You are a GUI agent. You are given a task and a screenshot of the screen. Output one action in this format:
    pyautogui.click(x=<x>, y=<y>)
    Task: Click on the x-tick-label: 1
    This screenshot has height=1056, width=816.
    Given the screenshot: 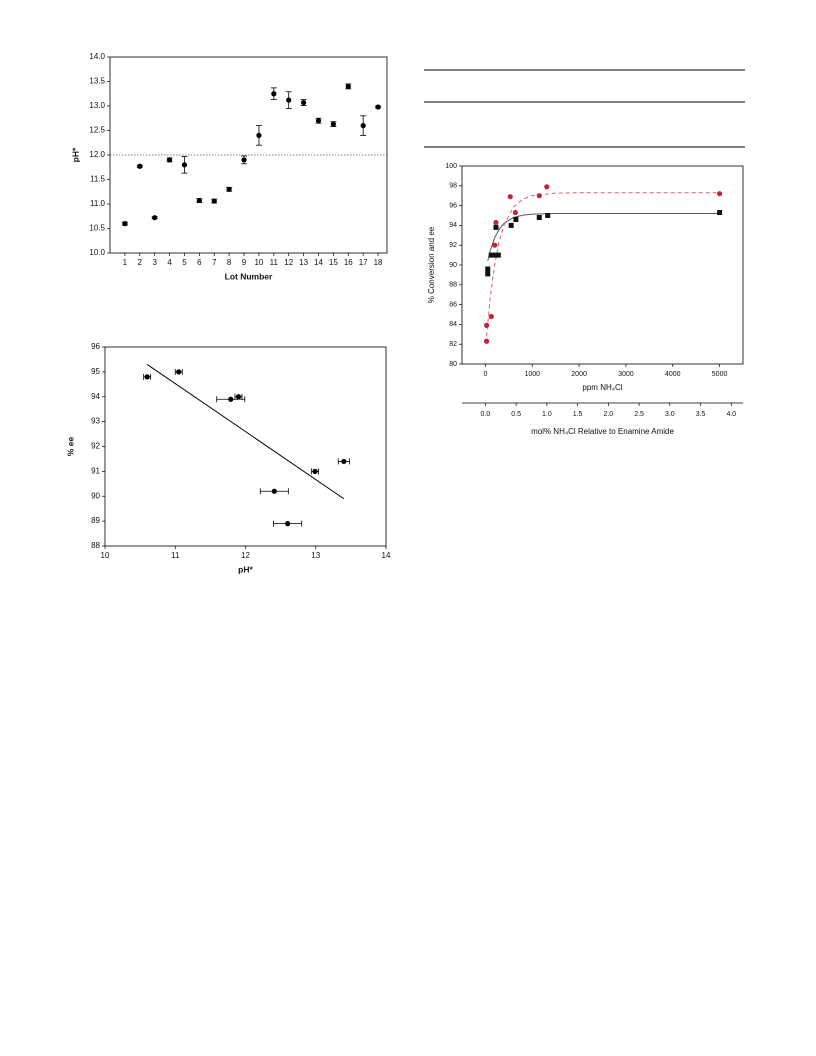 What is the action you would take?
    pyautogui.click(x=125, y=262)
    